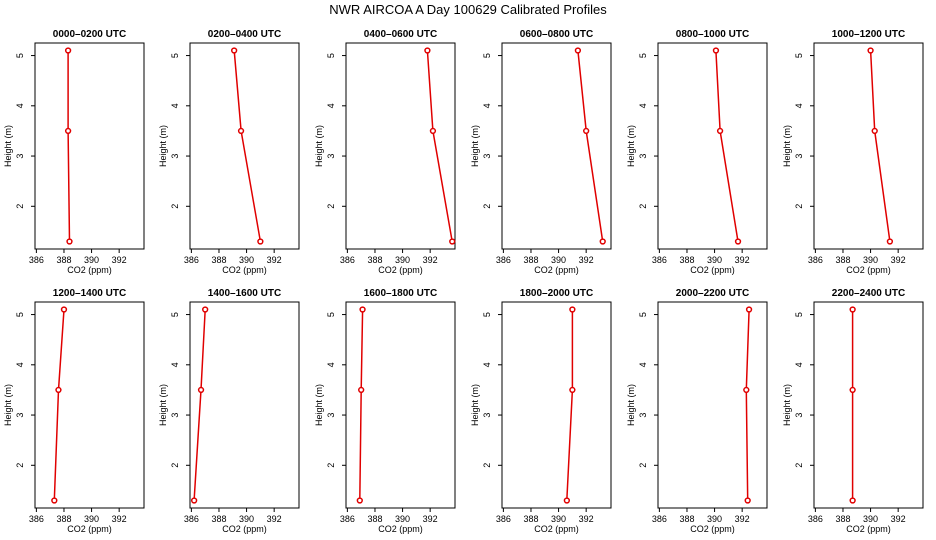  What do you see at coordinates (556, 293) in the screenshot?
I see `panel-title: 1800–2000 UTC` at bounding box center [556, 293].